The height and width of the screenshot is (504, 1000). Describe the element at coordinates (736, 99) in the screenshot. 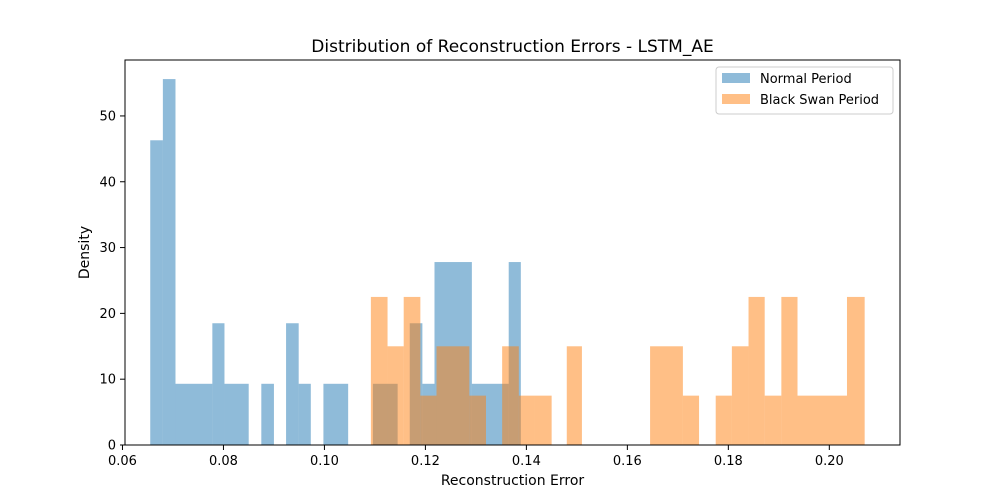

I see `legend-swatch-black-swan-period` at that location.